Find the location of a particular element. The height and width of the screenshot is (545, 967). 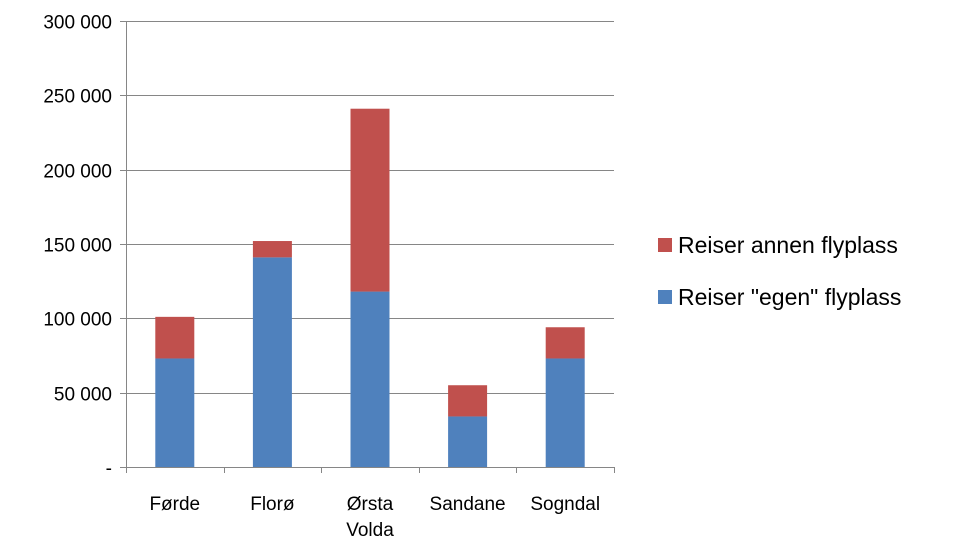

y-tick-label: 200 000 is located at coordinates (77, 172).